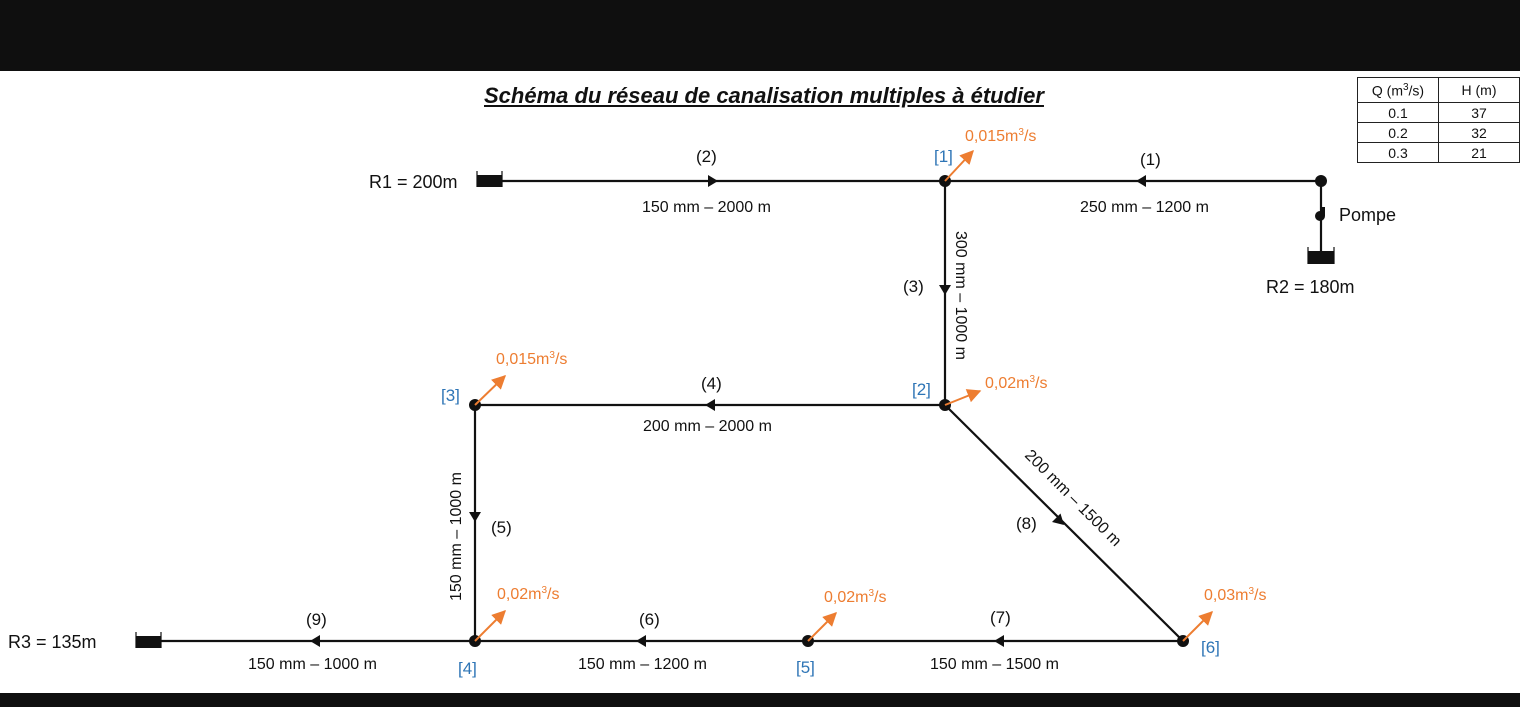 The height and width of the screenshot is (707, 1520). I want to click on pump-curve-table: Q (m3/s) H (m) 0.1 37 0.2 32 0.3 21, so click(1438, 120).